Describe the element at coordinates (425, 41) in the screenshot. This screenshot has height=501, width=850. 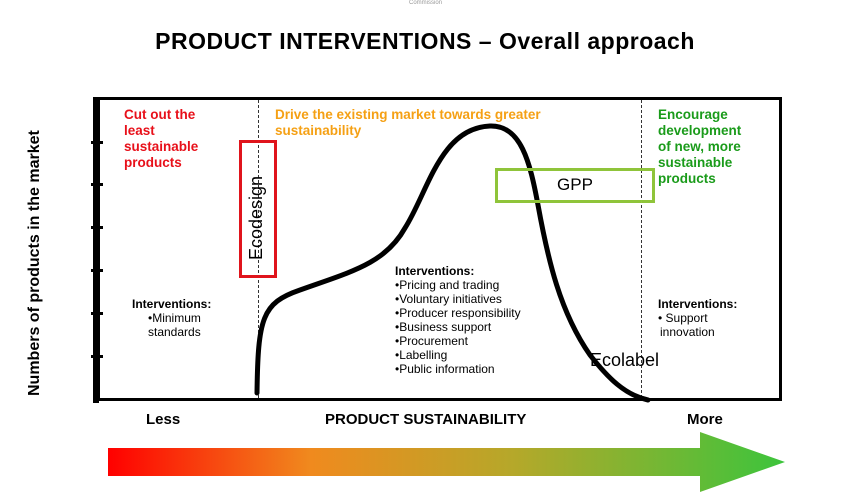
I see `page-title: PRODUCT INTERVENTIONS – Overall approach` at that location.